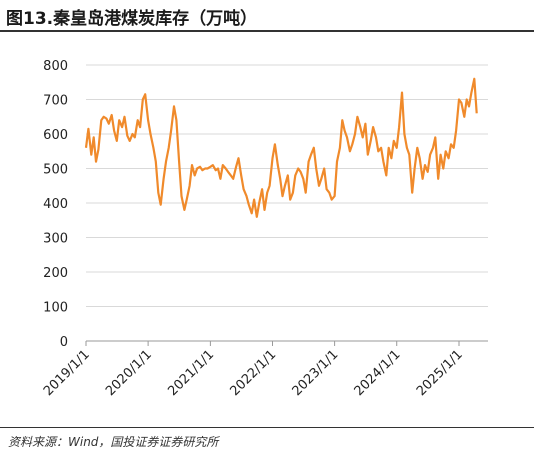 The width and height of the screenshot is (540, 457). Describe the element at coordinates (55, 101) in the screenshot. I see `y-tick-label: 700` at that location.